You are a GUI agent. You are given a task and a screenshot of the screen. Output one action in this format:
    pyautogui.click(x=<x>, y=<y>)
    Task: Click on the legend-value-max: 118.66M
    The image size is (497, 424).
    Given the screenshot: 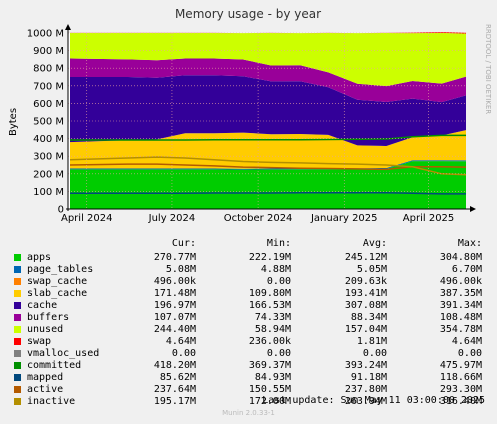 What is the action you would take?
    pyautogui.click(x=460, y=377)
    